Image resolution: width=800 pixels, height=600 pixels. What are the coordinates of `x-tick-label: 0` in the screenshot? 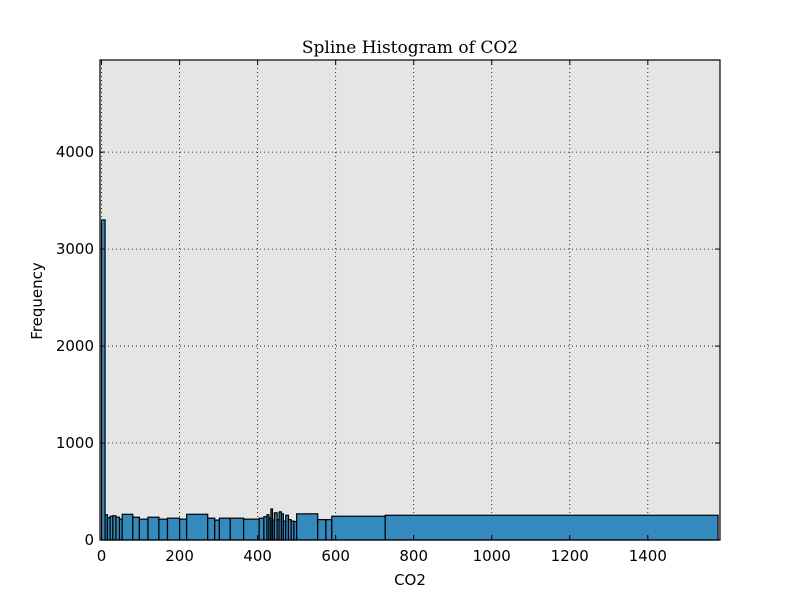 It's located at (102, 556).